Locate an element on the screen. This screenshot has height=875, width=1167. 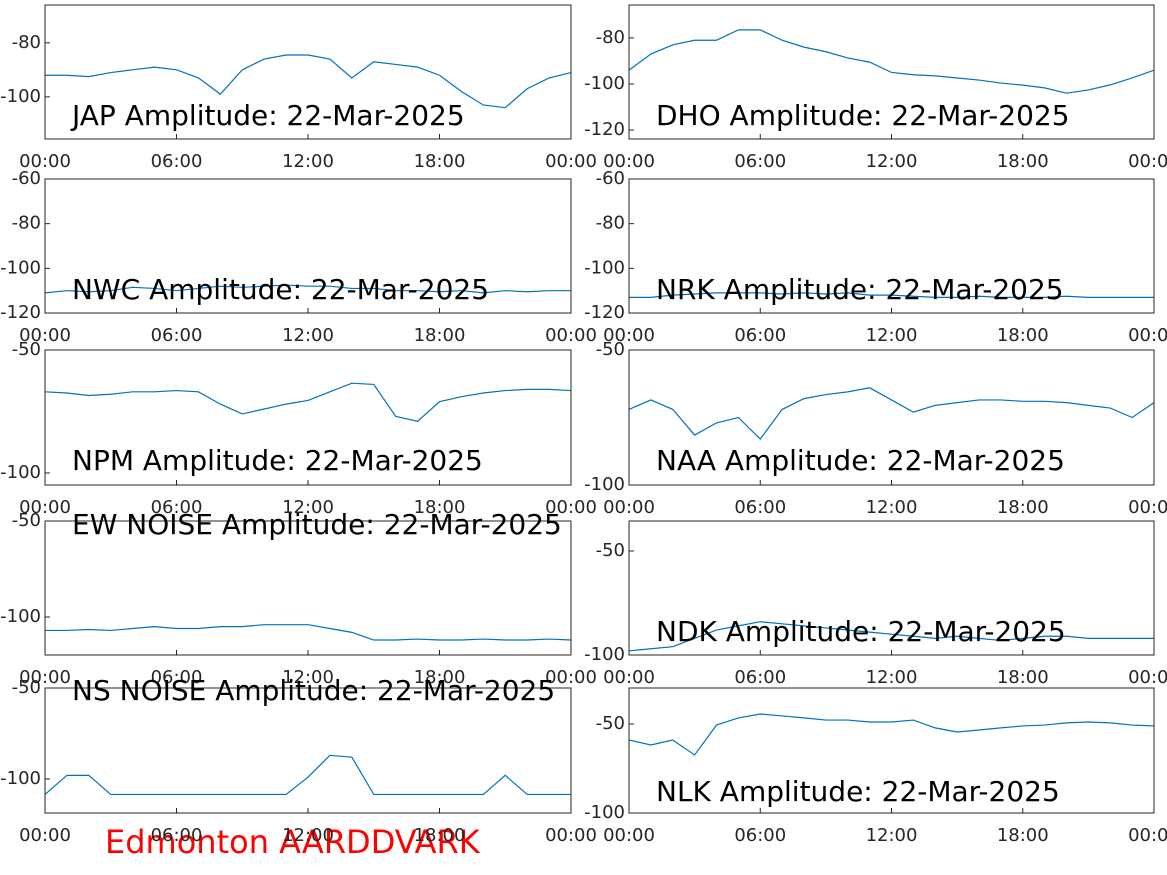
panel-title: NDK Amplitude: 22-Mar-2025 is located at coordinates (861, 631).